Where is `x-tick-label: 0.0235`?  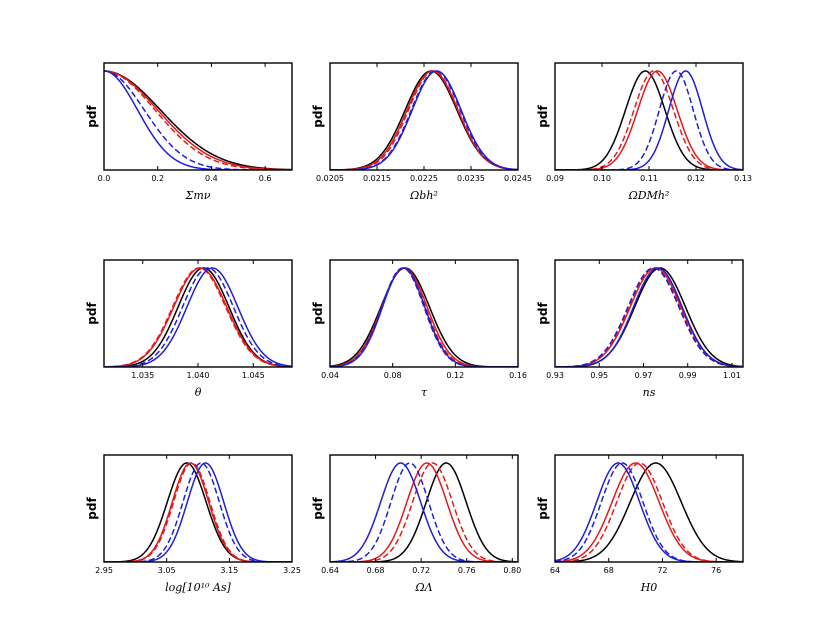
x-tick-label: 0.0235 is located at coordinates (471, 178).